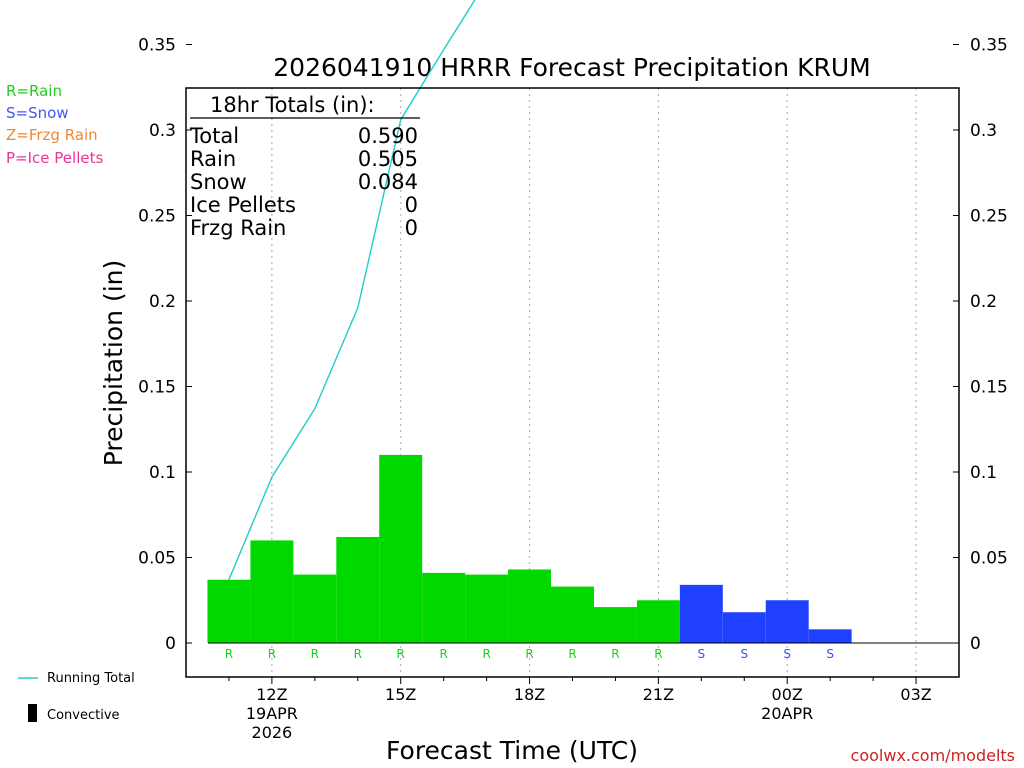  What do you see at coordinates (271, 694) in the screenshot?
I see `x-tick-label: 12Z` at bounding box center [271, 694].